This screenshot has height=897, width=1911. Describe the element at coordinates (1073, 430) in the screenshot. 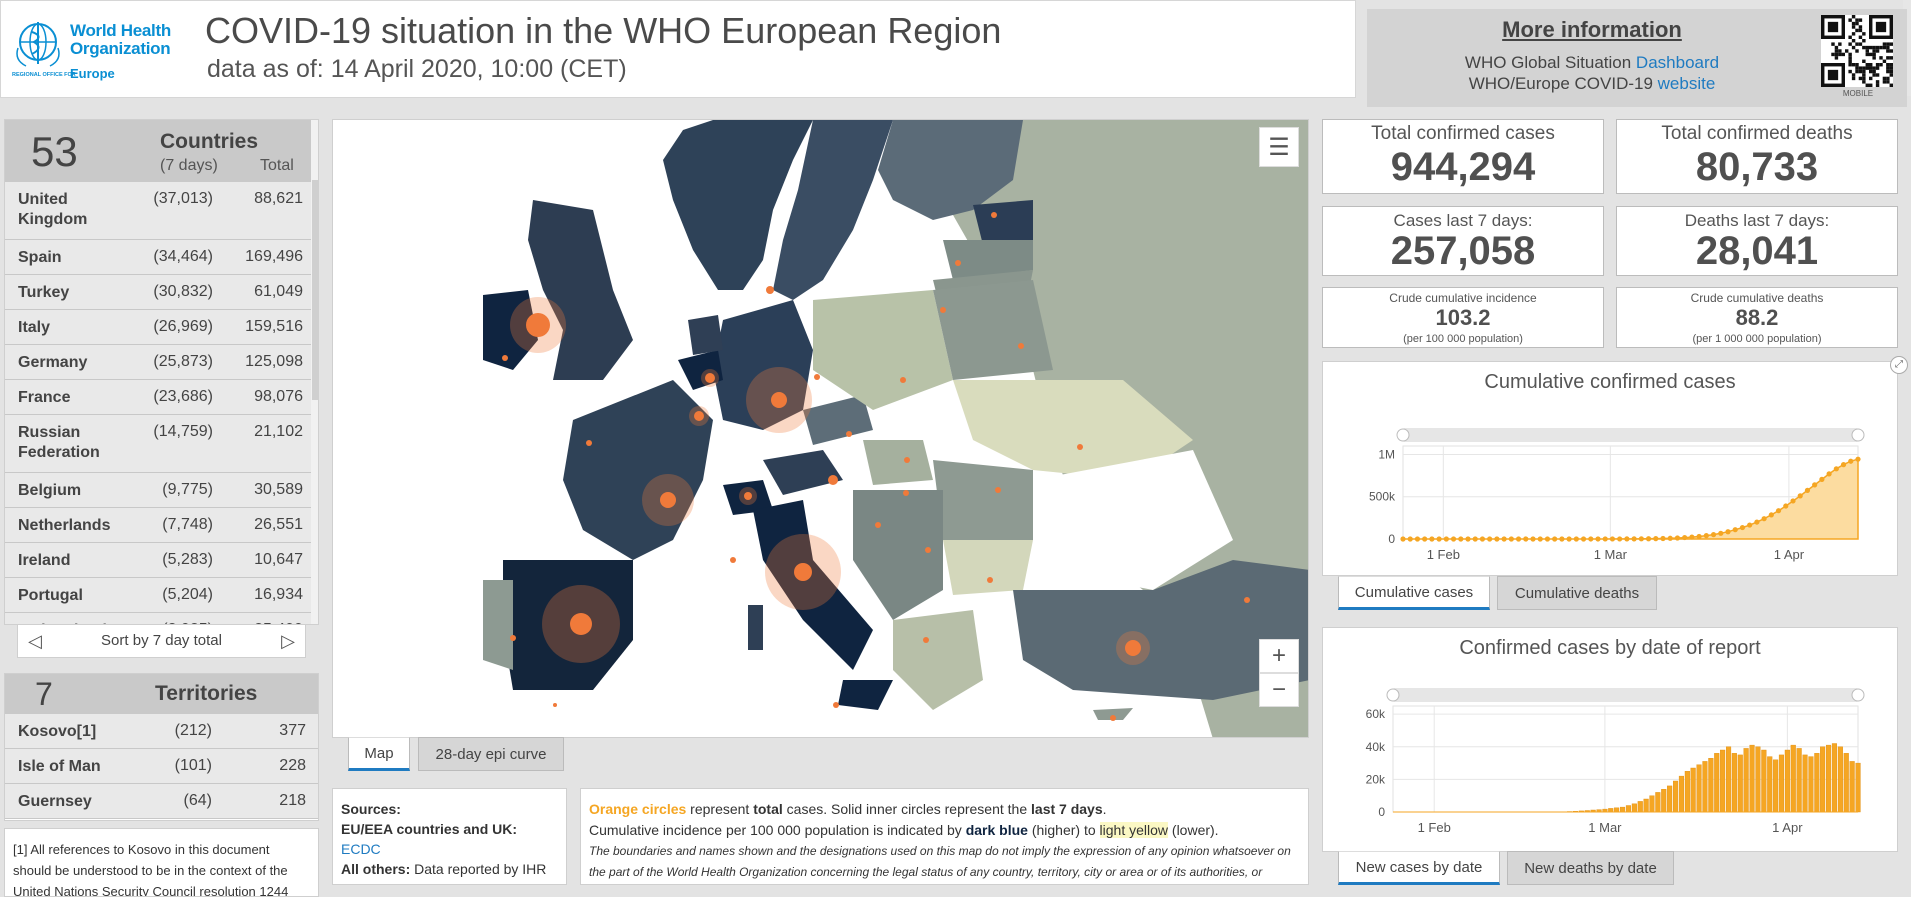

I see `map-region-ukraine` at that location.